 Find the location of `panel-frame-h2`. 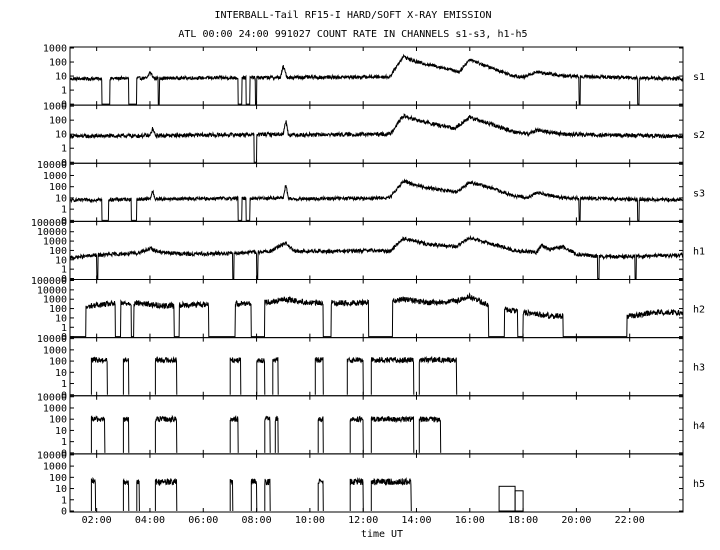

panel-frame-h2 is located at coordinates (376, 309).